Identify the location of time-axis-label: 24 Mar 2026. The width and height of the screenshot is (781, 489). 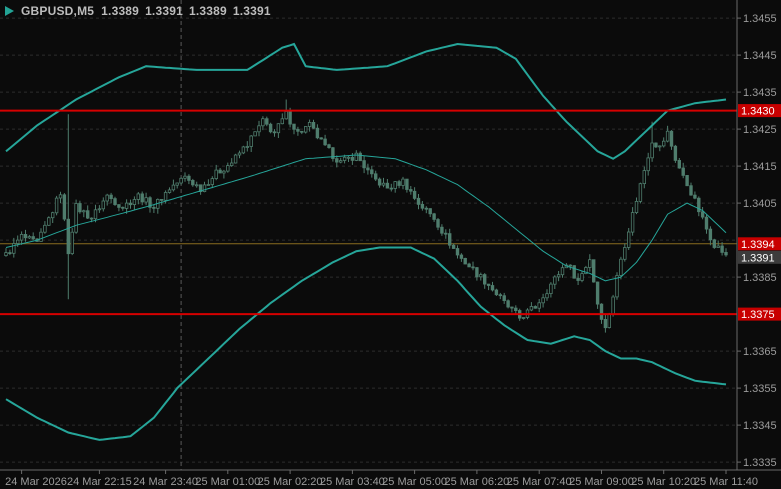
(36, 482).